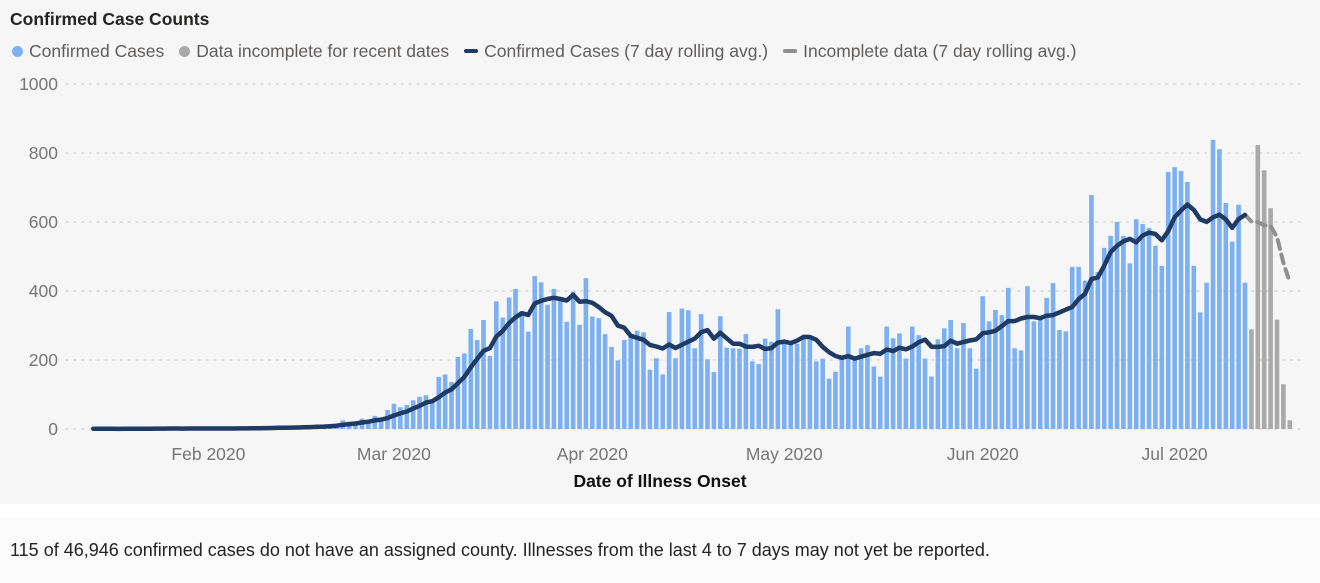  Describe the element at coordinates (929, 51) in the screenshot. I see `legend-item-3: Incomplete data (7 day rolling avg.)` at that location.